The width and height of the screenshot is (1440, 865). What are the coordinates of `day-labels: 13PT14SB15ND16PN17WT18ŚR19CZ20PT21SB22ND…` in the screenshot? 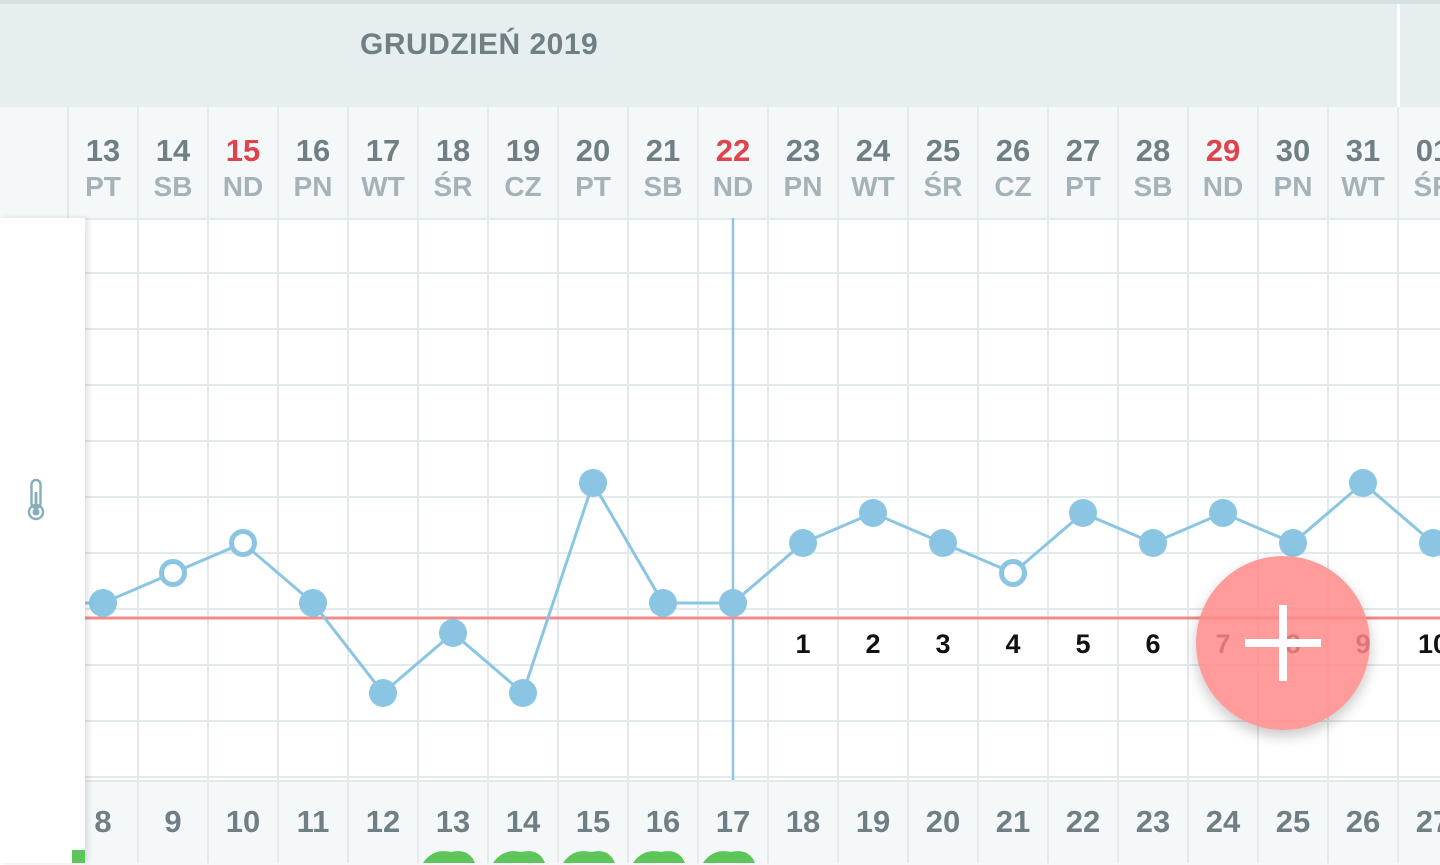 It's located at (762, 167).